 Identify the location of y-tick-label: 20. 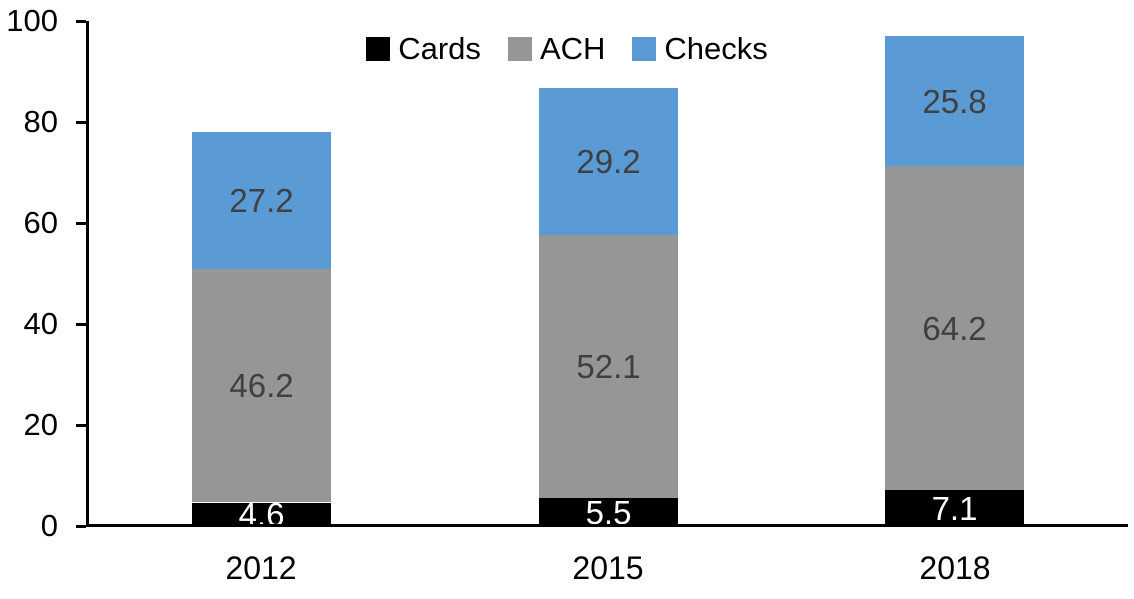
(40, 424).